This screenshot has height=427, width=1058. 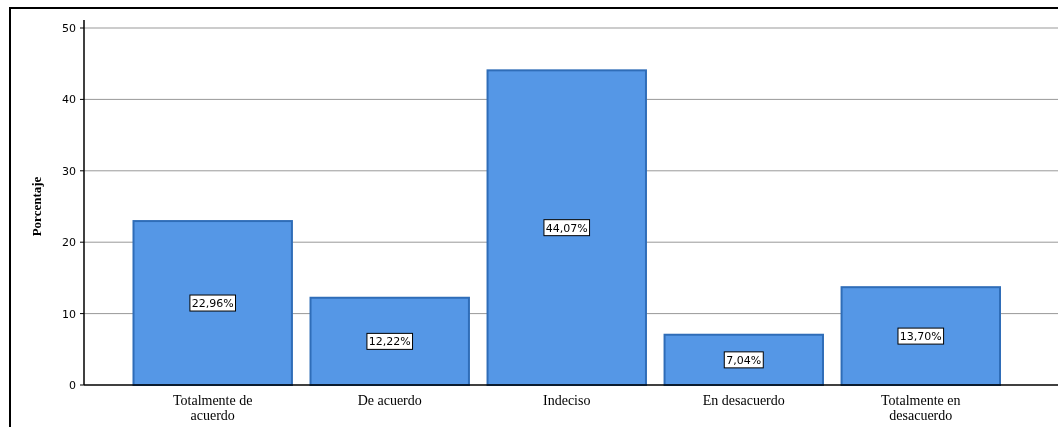 What do you see at coordinates (921, 408) in the screenshot?
I see `x-tick-label: Totalmente en desacuerdo` at bounding box center [921, 408].